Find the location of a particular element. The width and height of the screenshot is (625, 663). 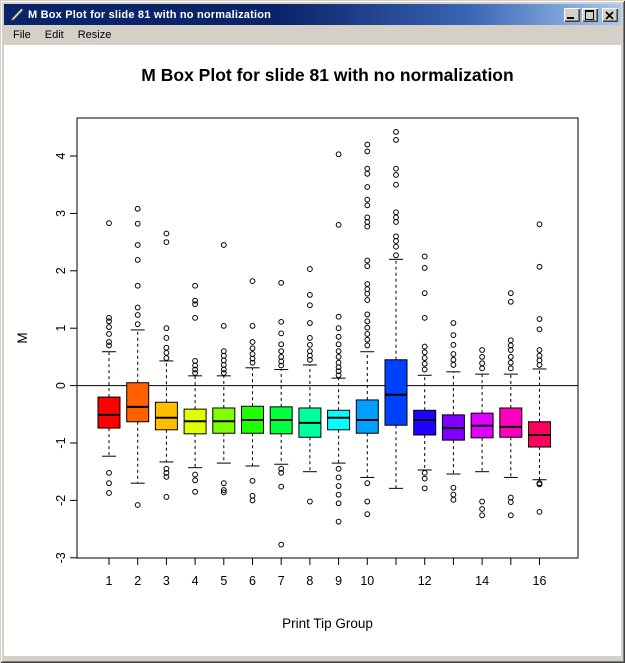

x-axis-tick-label: 12 is located at coordinates (425, 581).